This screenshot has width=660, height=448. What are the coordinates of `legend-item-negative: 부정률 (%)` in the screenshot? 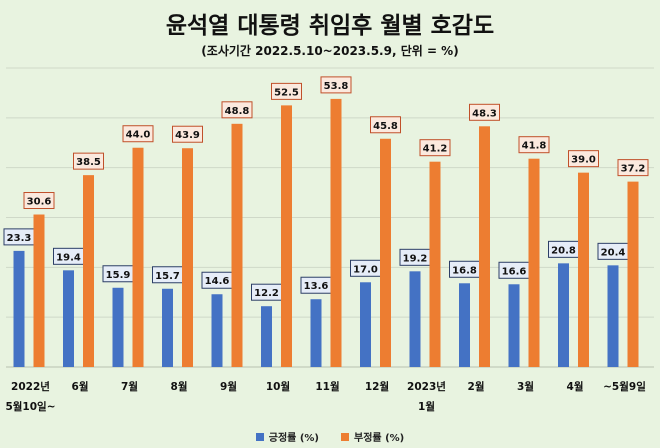 It's located at (372, 436).